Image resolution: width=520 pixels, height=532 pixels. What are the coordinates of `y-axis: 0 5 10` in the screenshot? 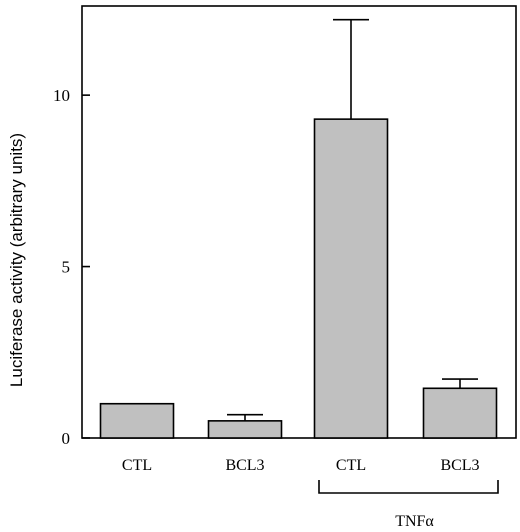 It's located at (71, 267).